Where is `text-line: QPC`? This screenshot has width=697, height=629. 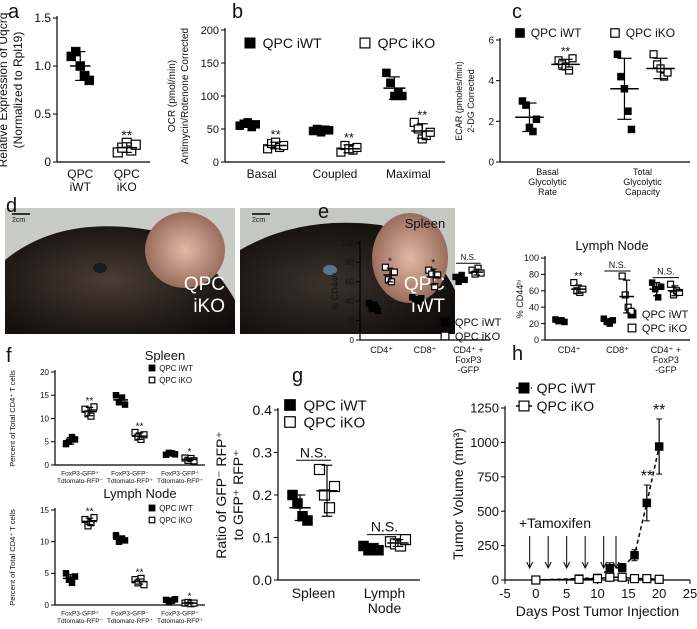 text-line: QPC is located at coordinates (127, 174).